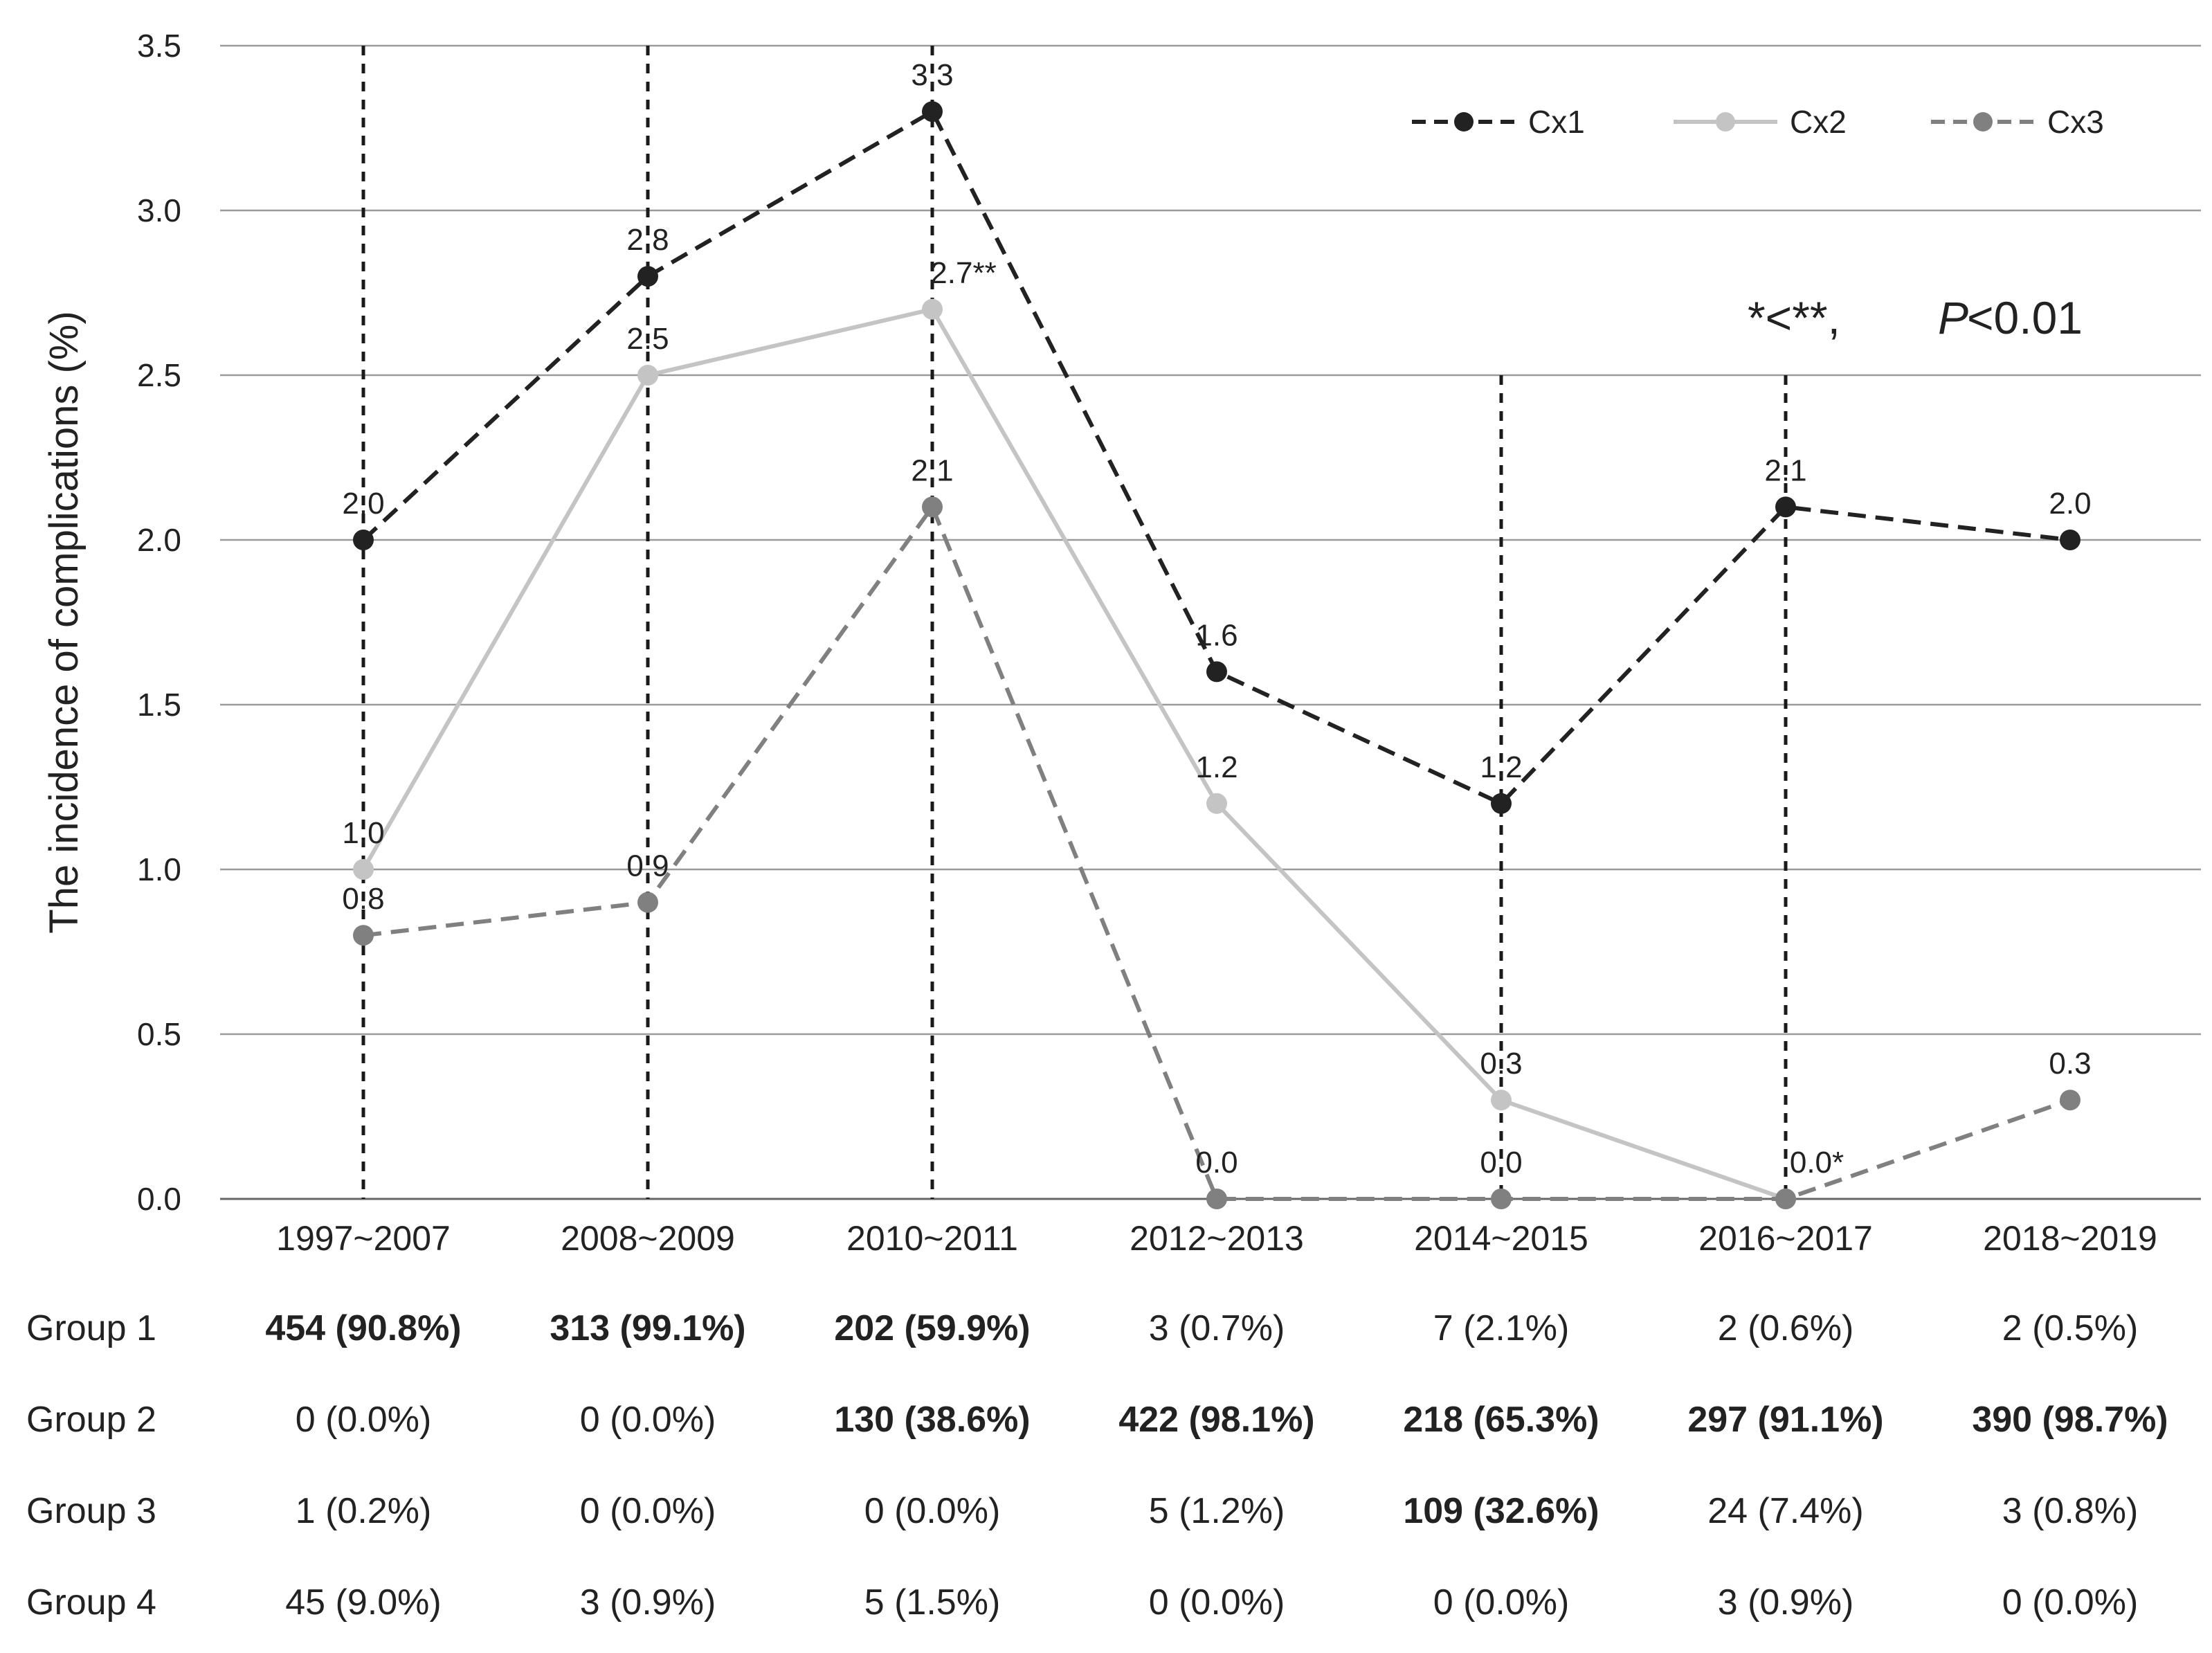 The width and height of the screenshot is (2212, 1653). I want to click on table-cell: 422 (98.1%), so click(1216, 1420).